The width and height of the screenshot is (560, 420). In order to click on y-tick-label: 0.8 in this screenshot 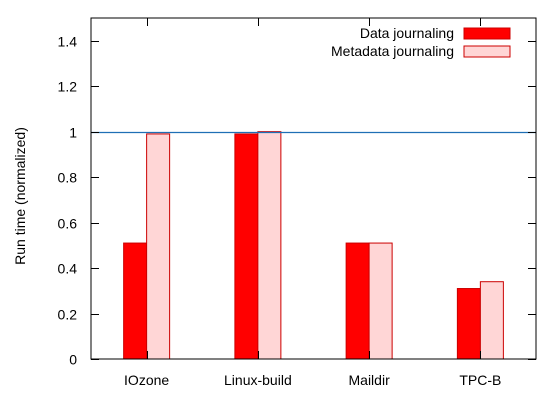, I will do `click(68, 178)`.